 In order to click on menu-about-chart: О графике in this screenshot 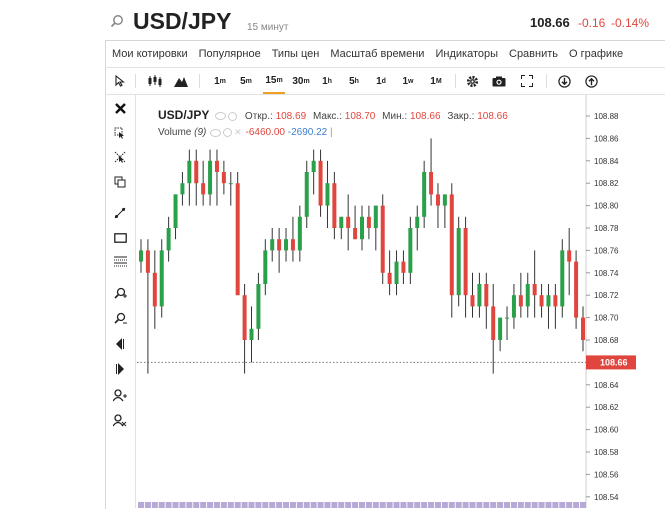, I will do `click(596, 54)`.